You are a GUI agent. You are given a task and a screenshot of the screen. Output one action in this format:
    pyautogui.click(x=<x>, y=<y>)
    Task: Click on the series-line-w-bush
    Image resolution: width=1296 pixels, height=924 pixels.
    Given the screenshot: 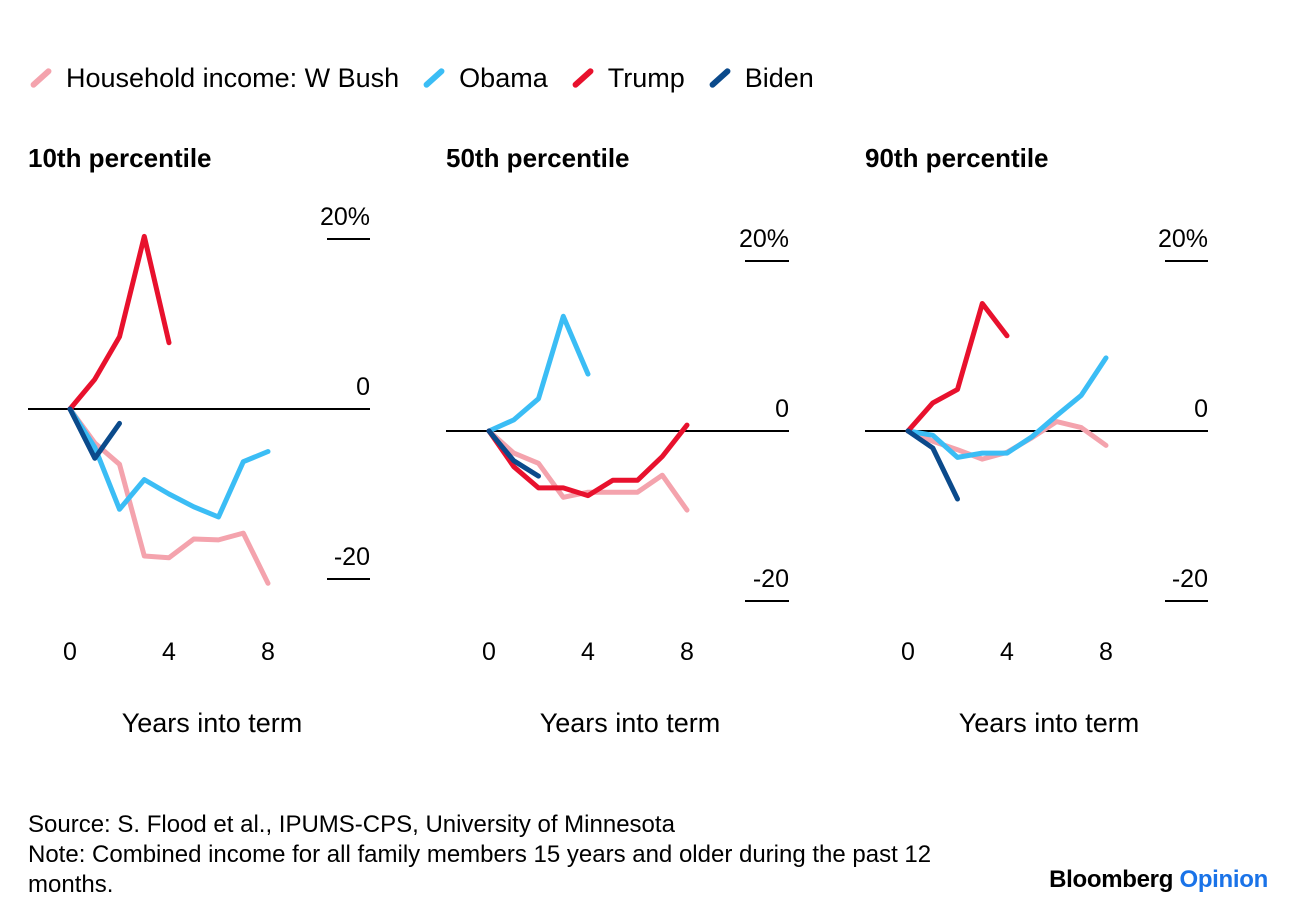 What is the action you would take?
    pyautogui.click(x=588, y=470)
    